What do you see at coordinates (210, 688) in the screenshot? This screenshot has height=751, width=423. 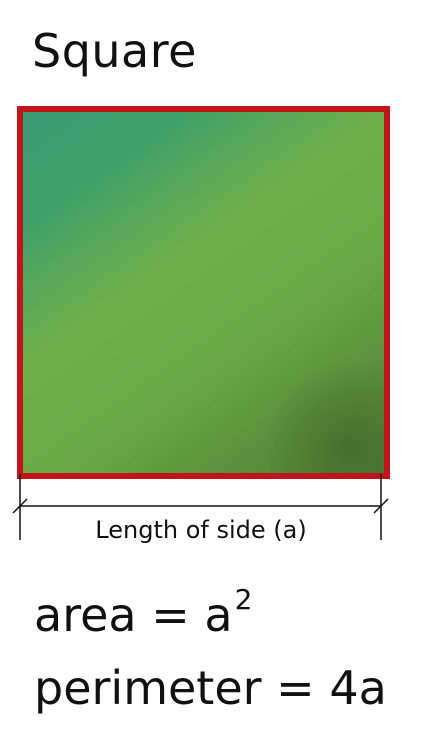 I see `perimeter-formula: perimeter = 4a` at bounding box center [210, 688].